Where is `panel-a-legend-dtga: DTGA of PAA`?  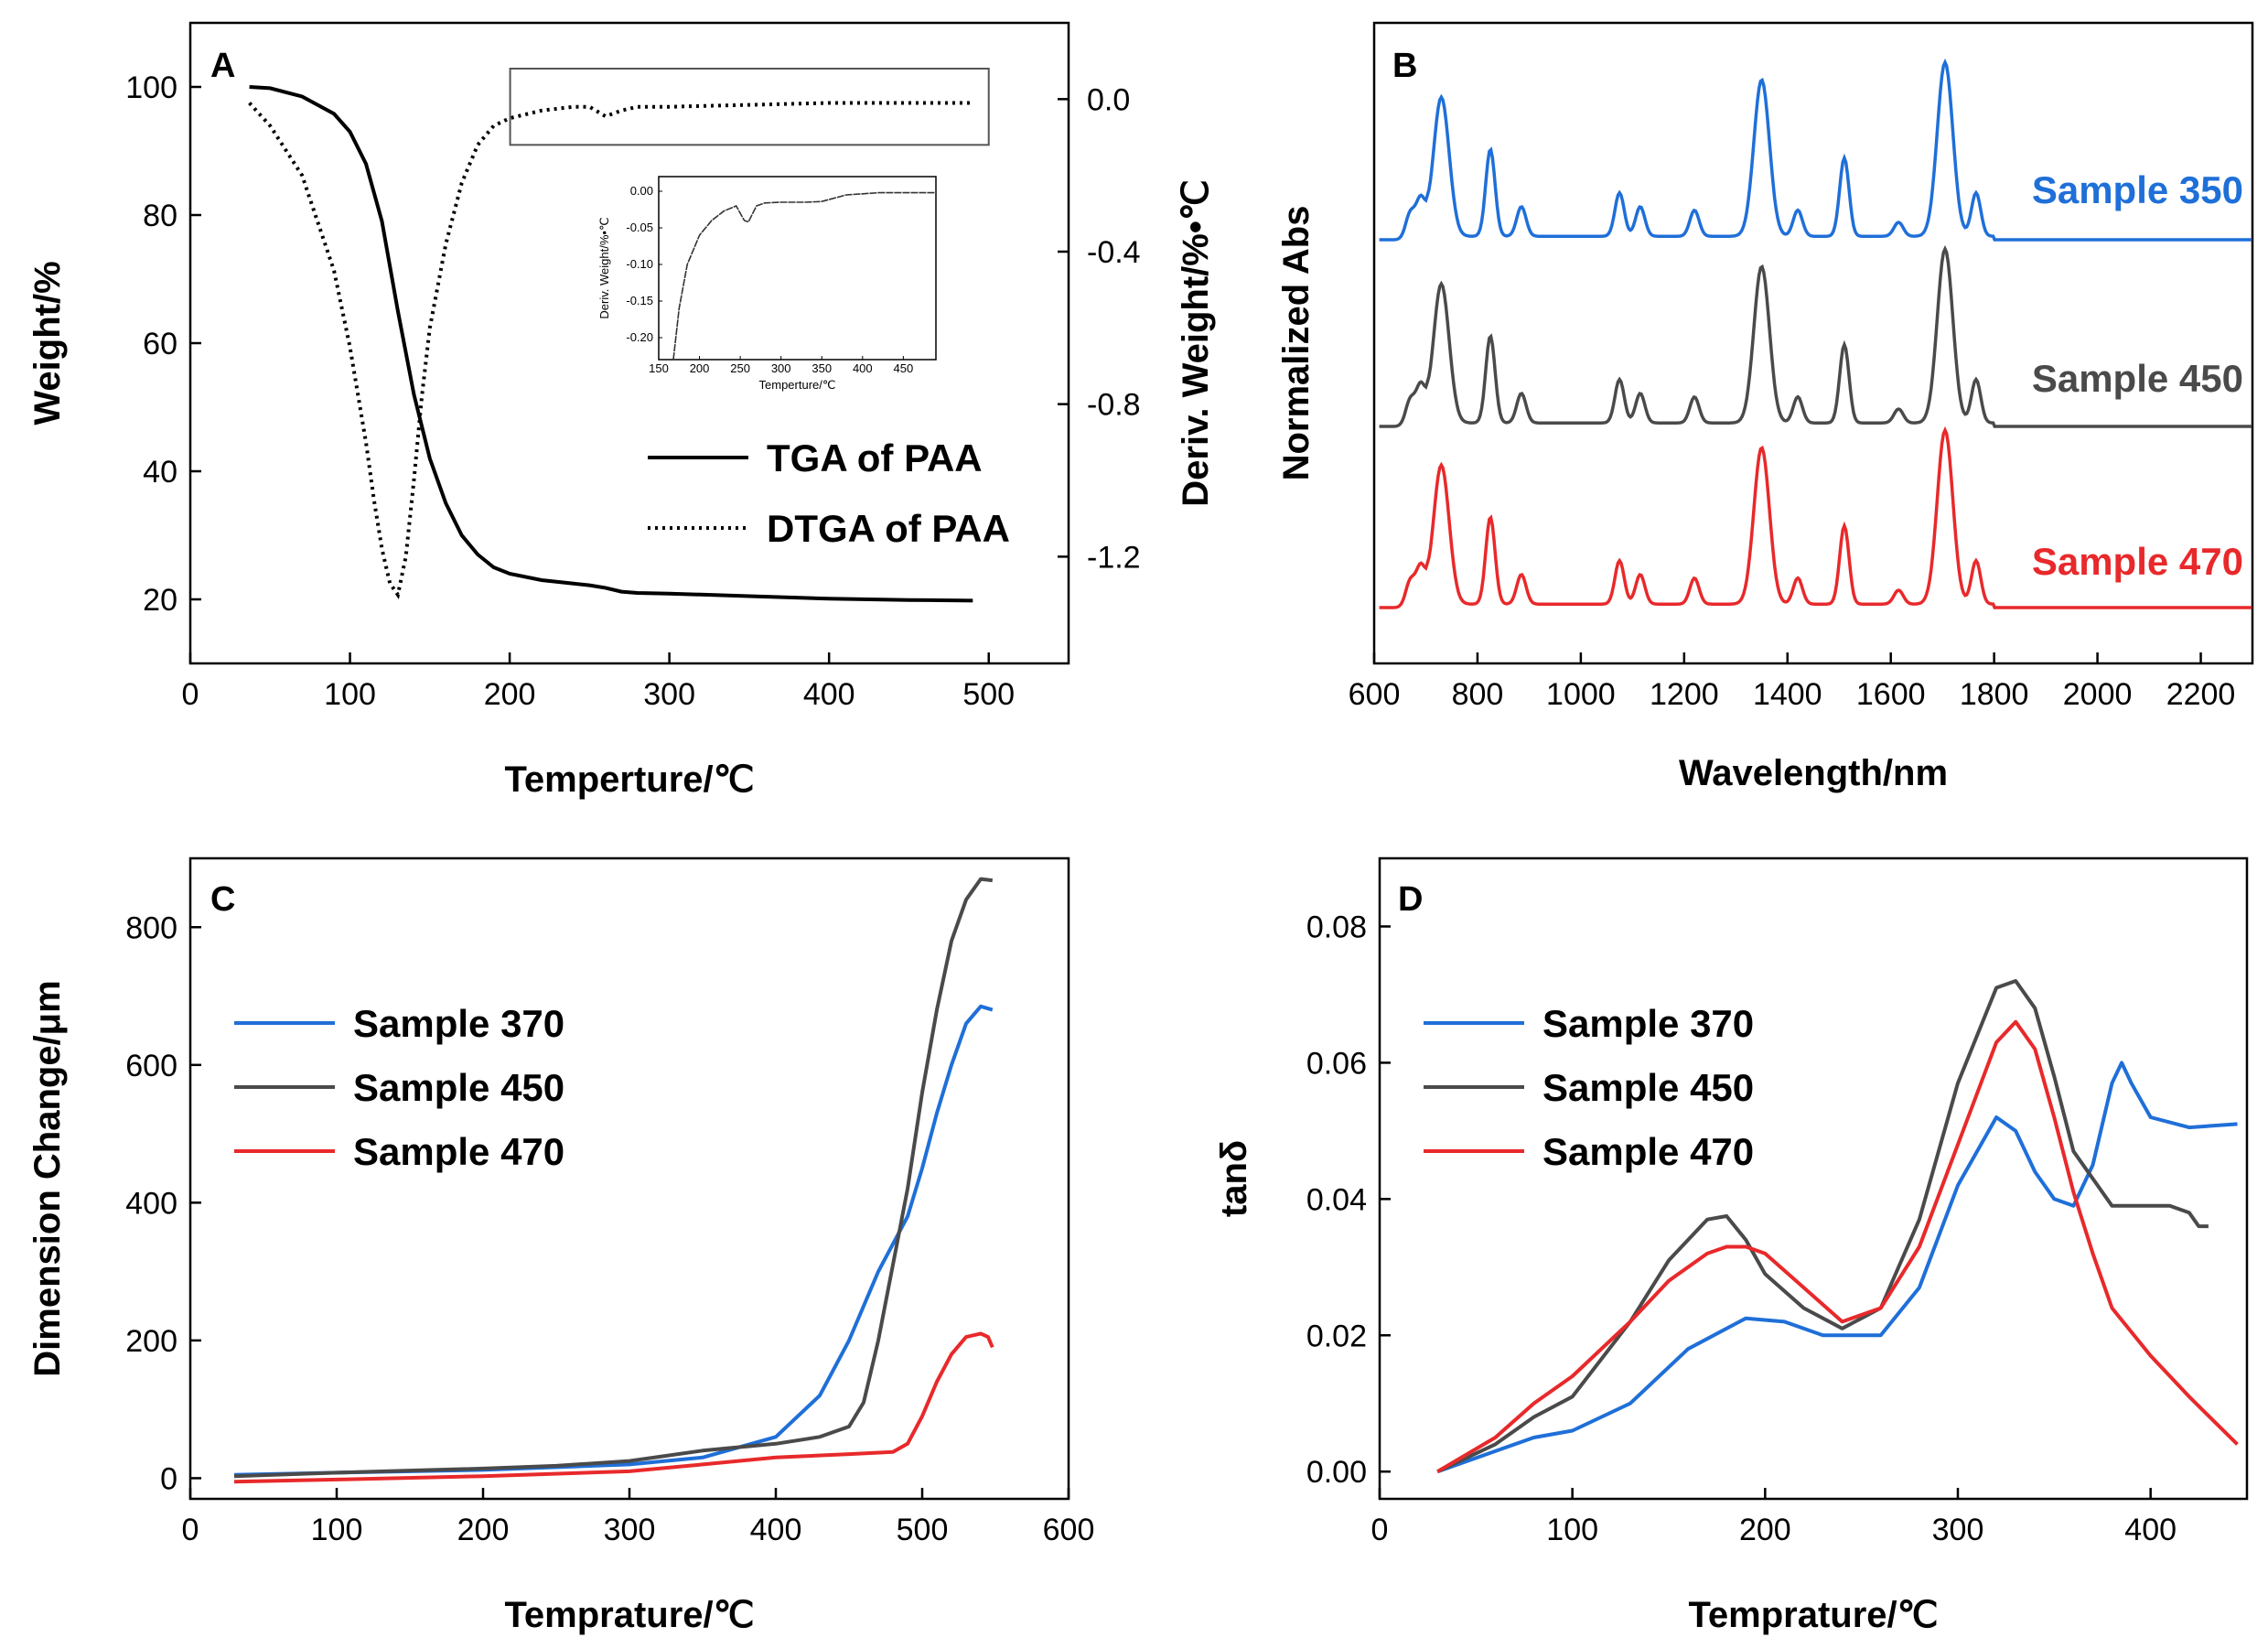 panel-a-legend-dtga: DTGA of PAA is located at coordinates (889, 528).